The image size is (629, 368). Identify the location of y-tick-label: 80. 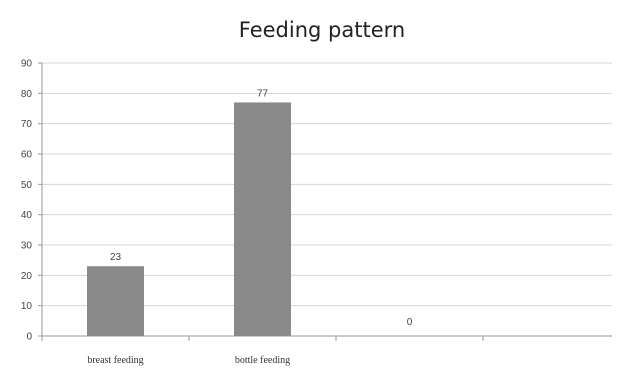
(27, 94).